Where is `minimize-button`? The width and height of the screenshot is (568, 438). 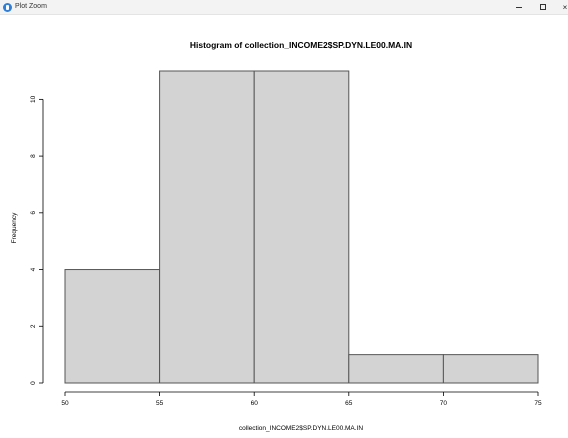 minimize-button is located at coordinates (519, 7).